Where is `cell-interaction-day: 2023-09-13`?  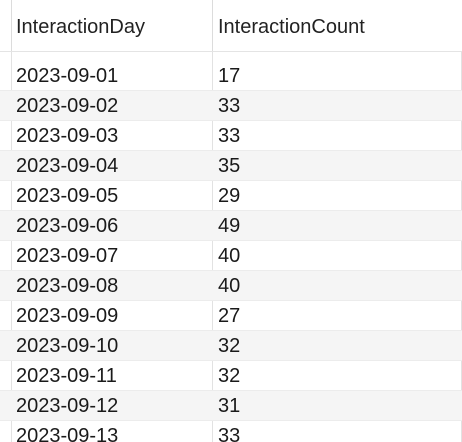
cell-interaction-day: 2023-09-13 is located at coordinates (67, 433).